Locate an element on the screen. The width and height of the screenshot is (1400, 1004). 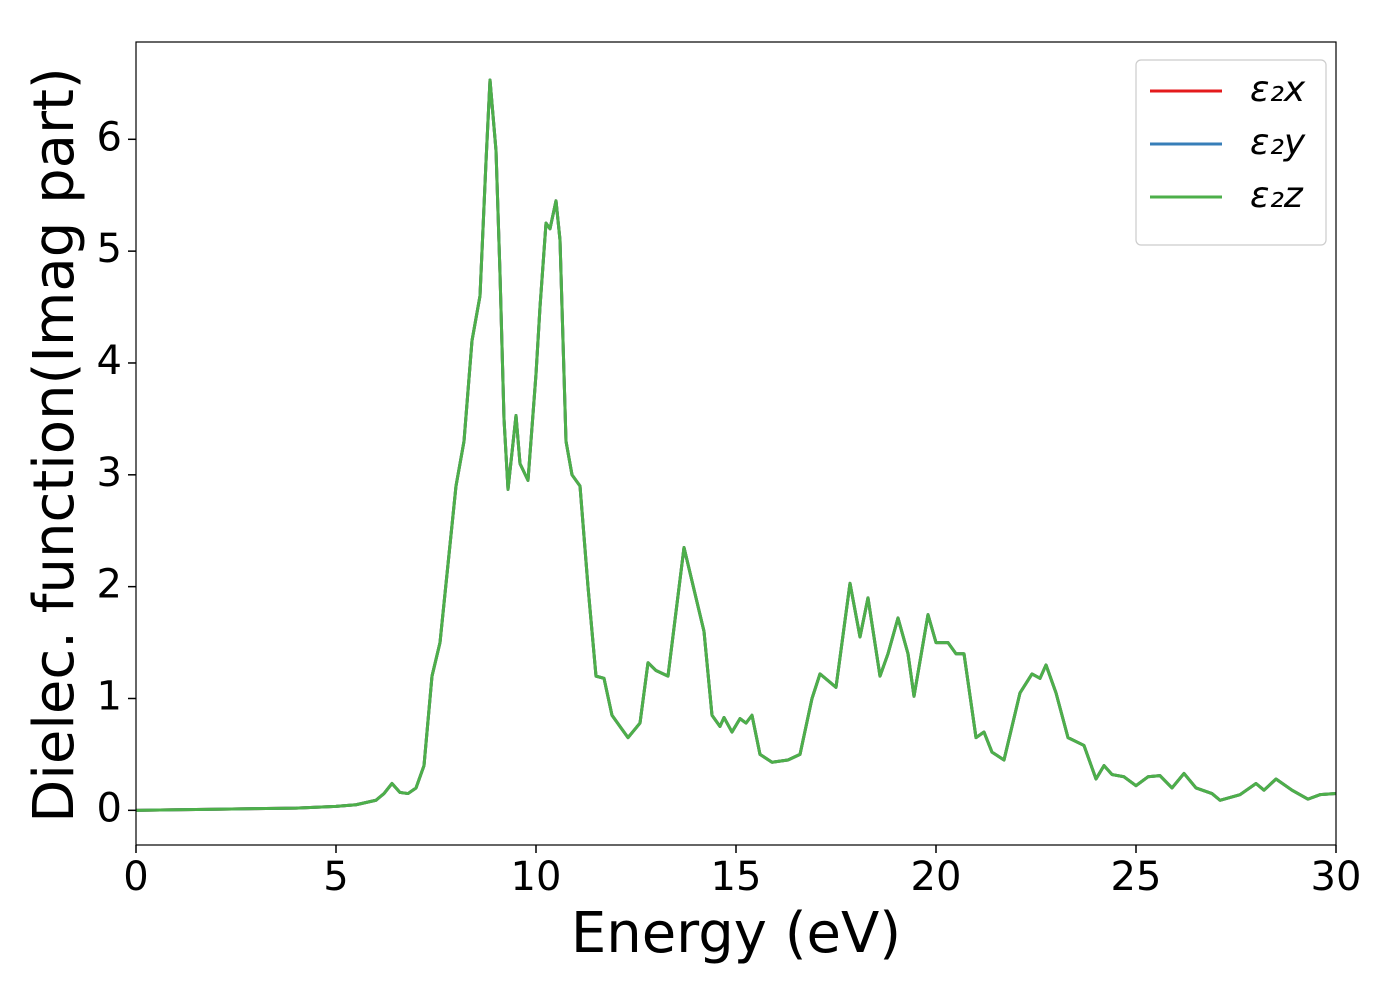
y-tick-label: 4 is located at coordinates (109, 361).